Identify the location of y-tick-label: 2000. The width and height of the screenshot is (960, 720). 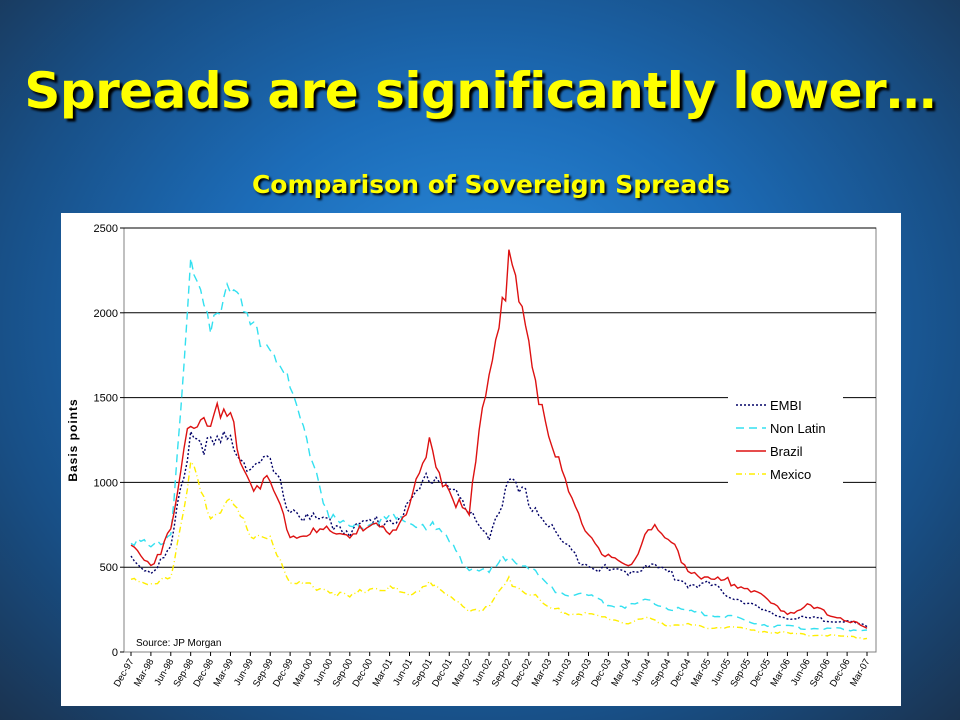
(106, 314).